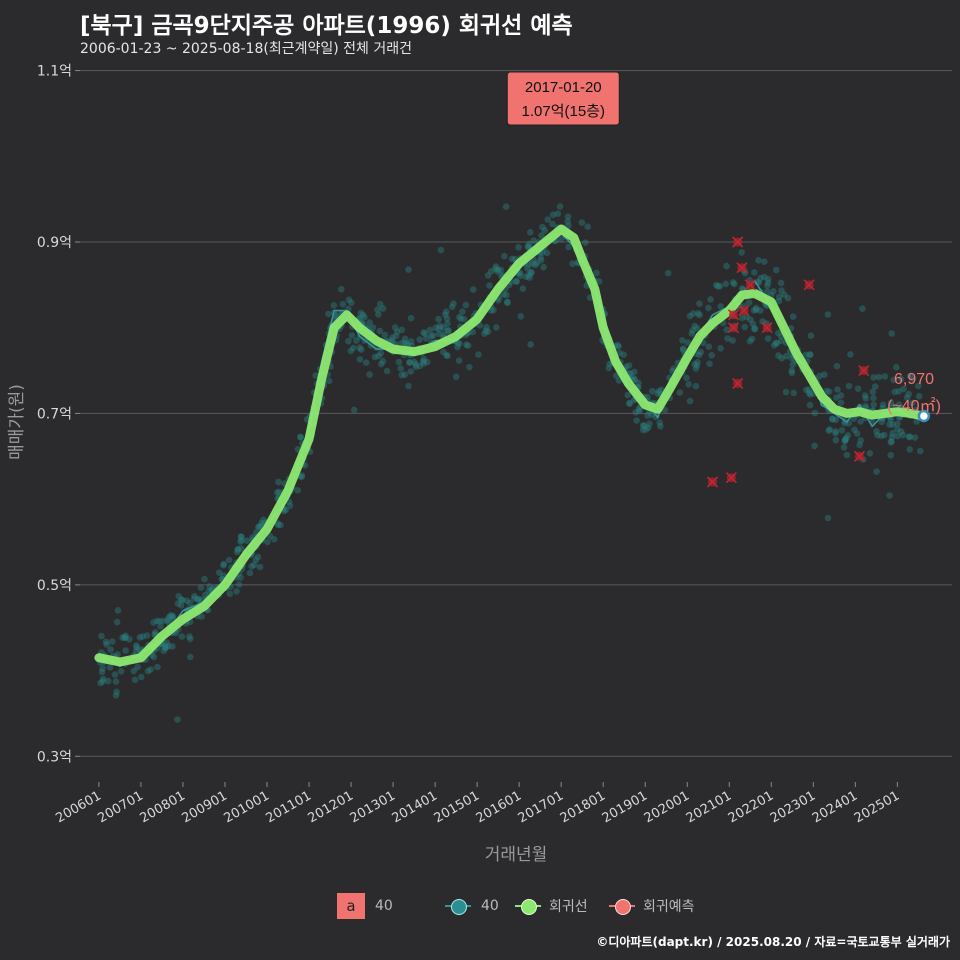 This screenshot has height=960, width=960. Describe the element at coordinates (750, 285) in the screenshot. I see `prediction-point-cross` at that location.